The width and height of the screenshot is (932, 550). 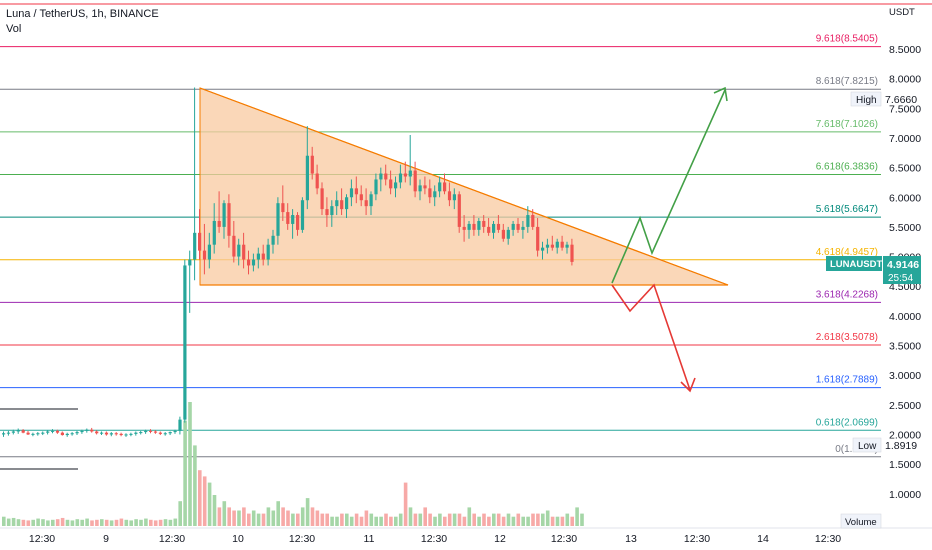 What do you see at coordinates (856, 264) in the screenshot?
I see `symbol-label: LUNAUSDT` at bounding box center [856, 264].